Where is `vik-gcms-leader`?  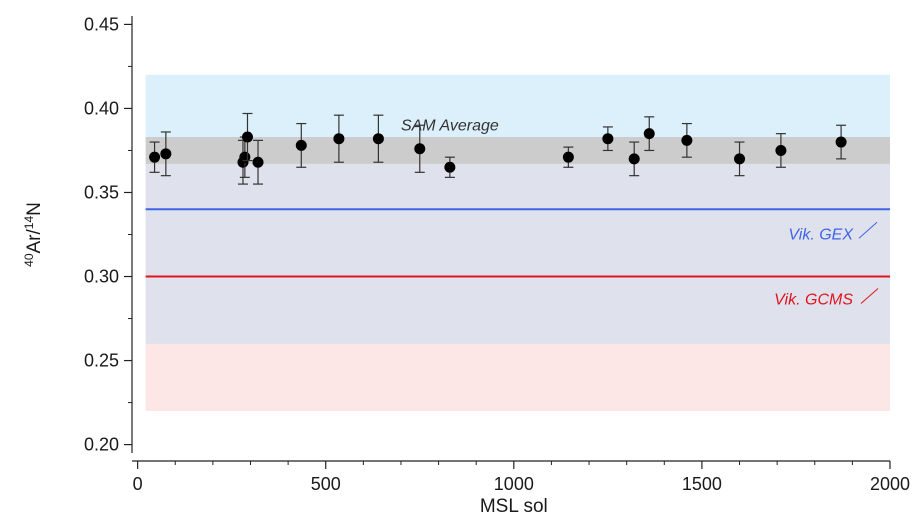 vik-gcms-leader is located at coordinates (869, 296).